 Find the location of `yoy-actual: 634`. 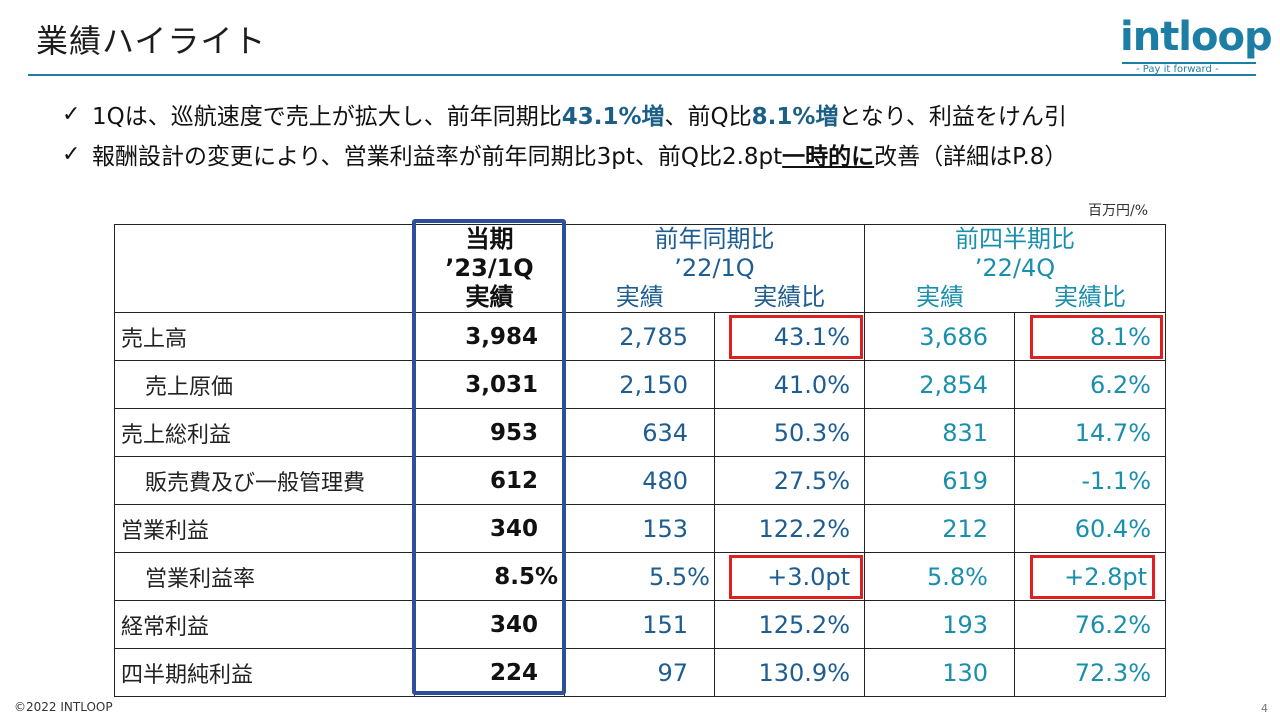

yoy-actual: 634 is located at coordinates (639, 432).